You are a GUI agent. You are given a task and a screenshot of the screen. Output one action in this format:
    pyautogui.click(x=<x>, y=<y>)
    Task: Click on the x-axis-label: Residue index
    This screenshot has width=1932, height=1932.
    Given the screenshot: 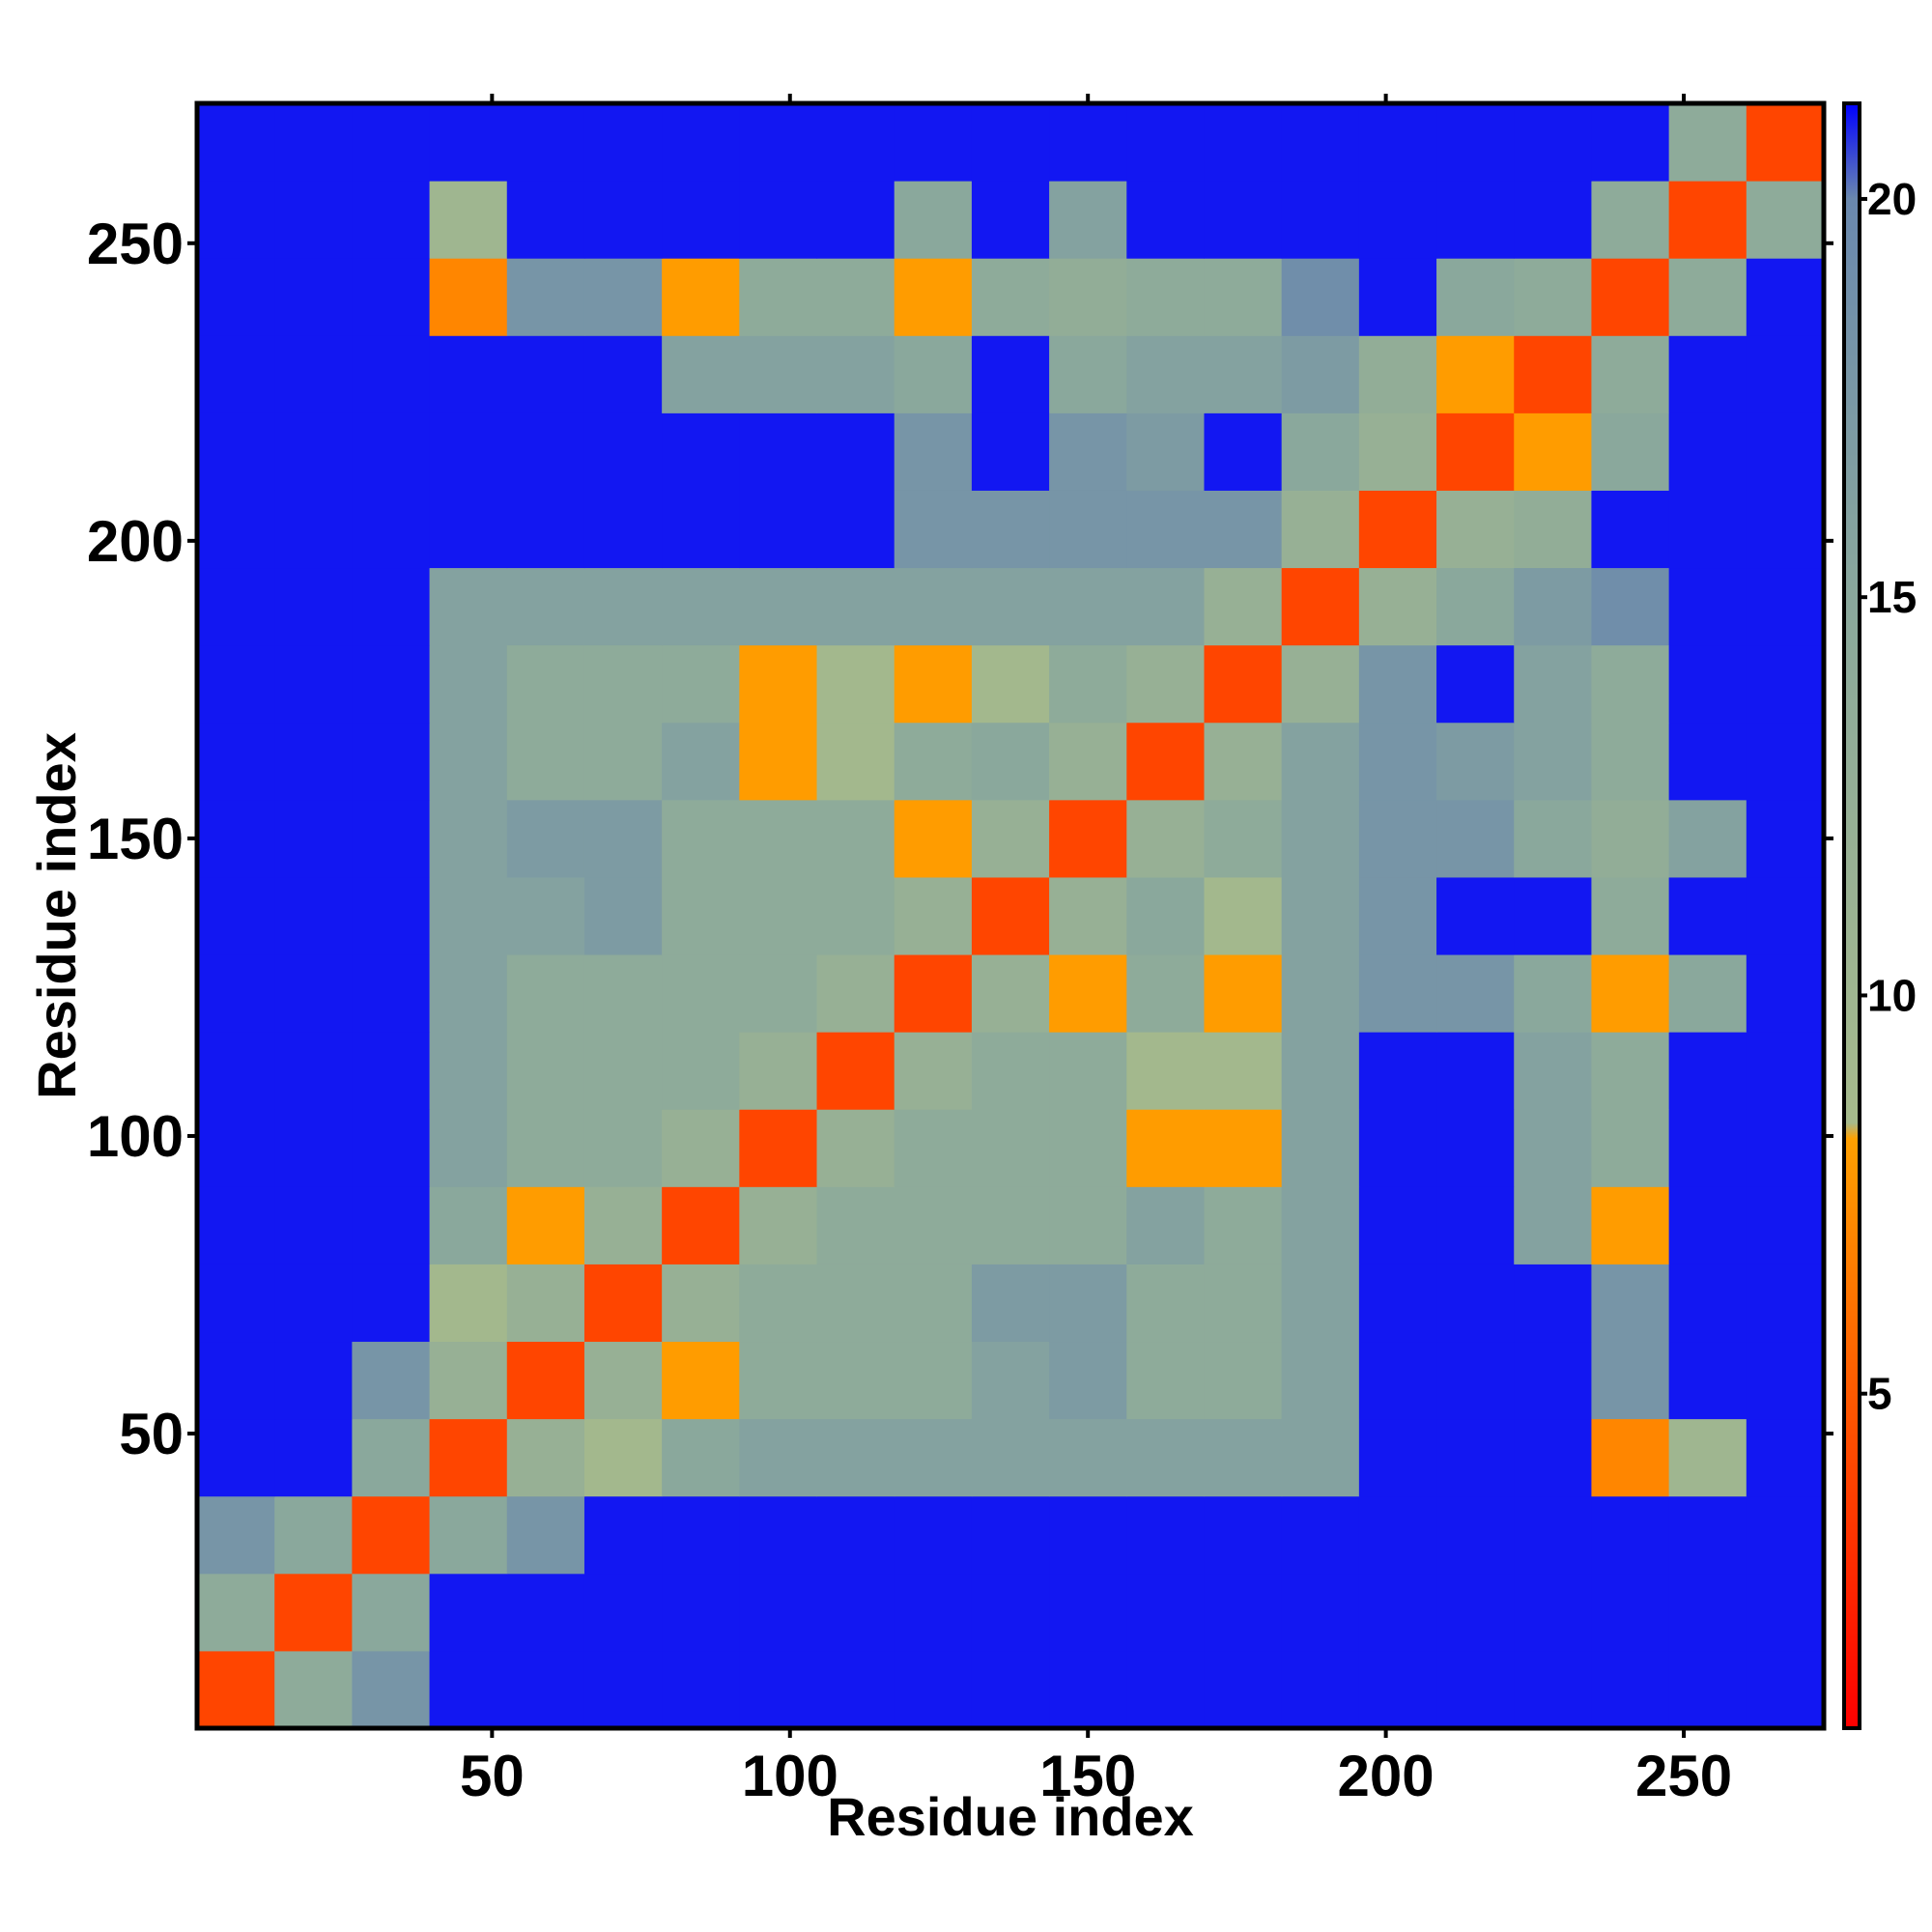 What is the action you would take?
    pyautogui.click(x=1011, y=1816)
    